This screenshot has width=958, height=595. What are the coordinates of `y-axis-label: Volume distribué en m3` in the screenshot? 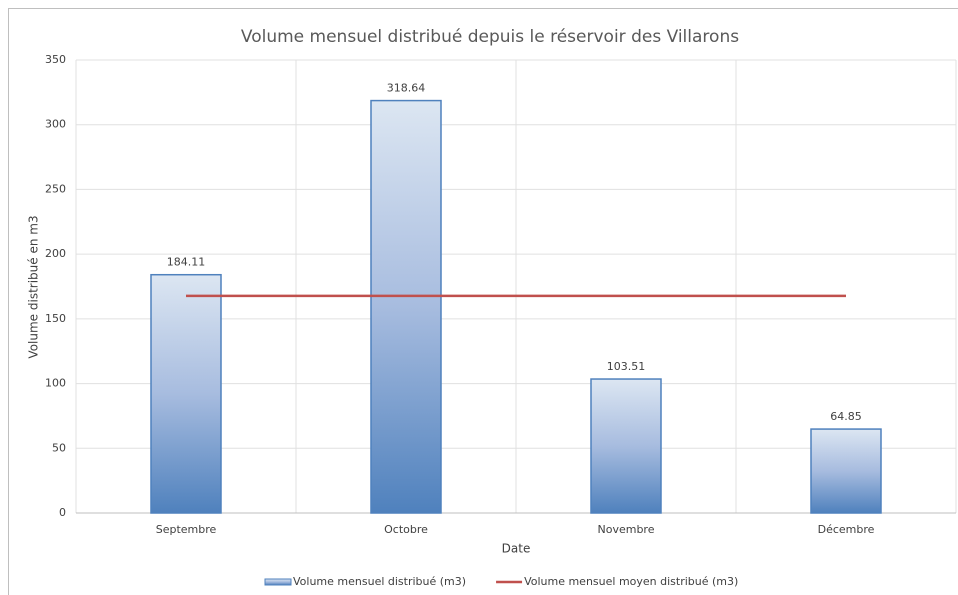 It's located at (34, 286).